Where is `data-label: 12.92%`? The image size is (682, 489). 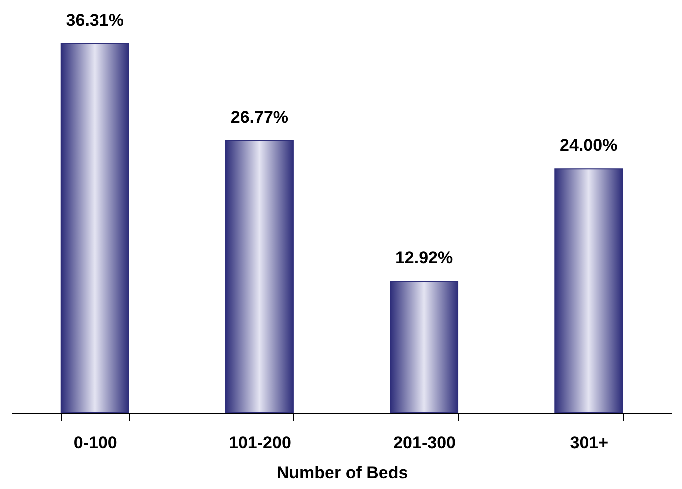
data-label: 12.92% is located at coordinates (424, 258).